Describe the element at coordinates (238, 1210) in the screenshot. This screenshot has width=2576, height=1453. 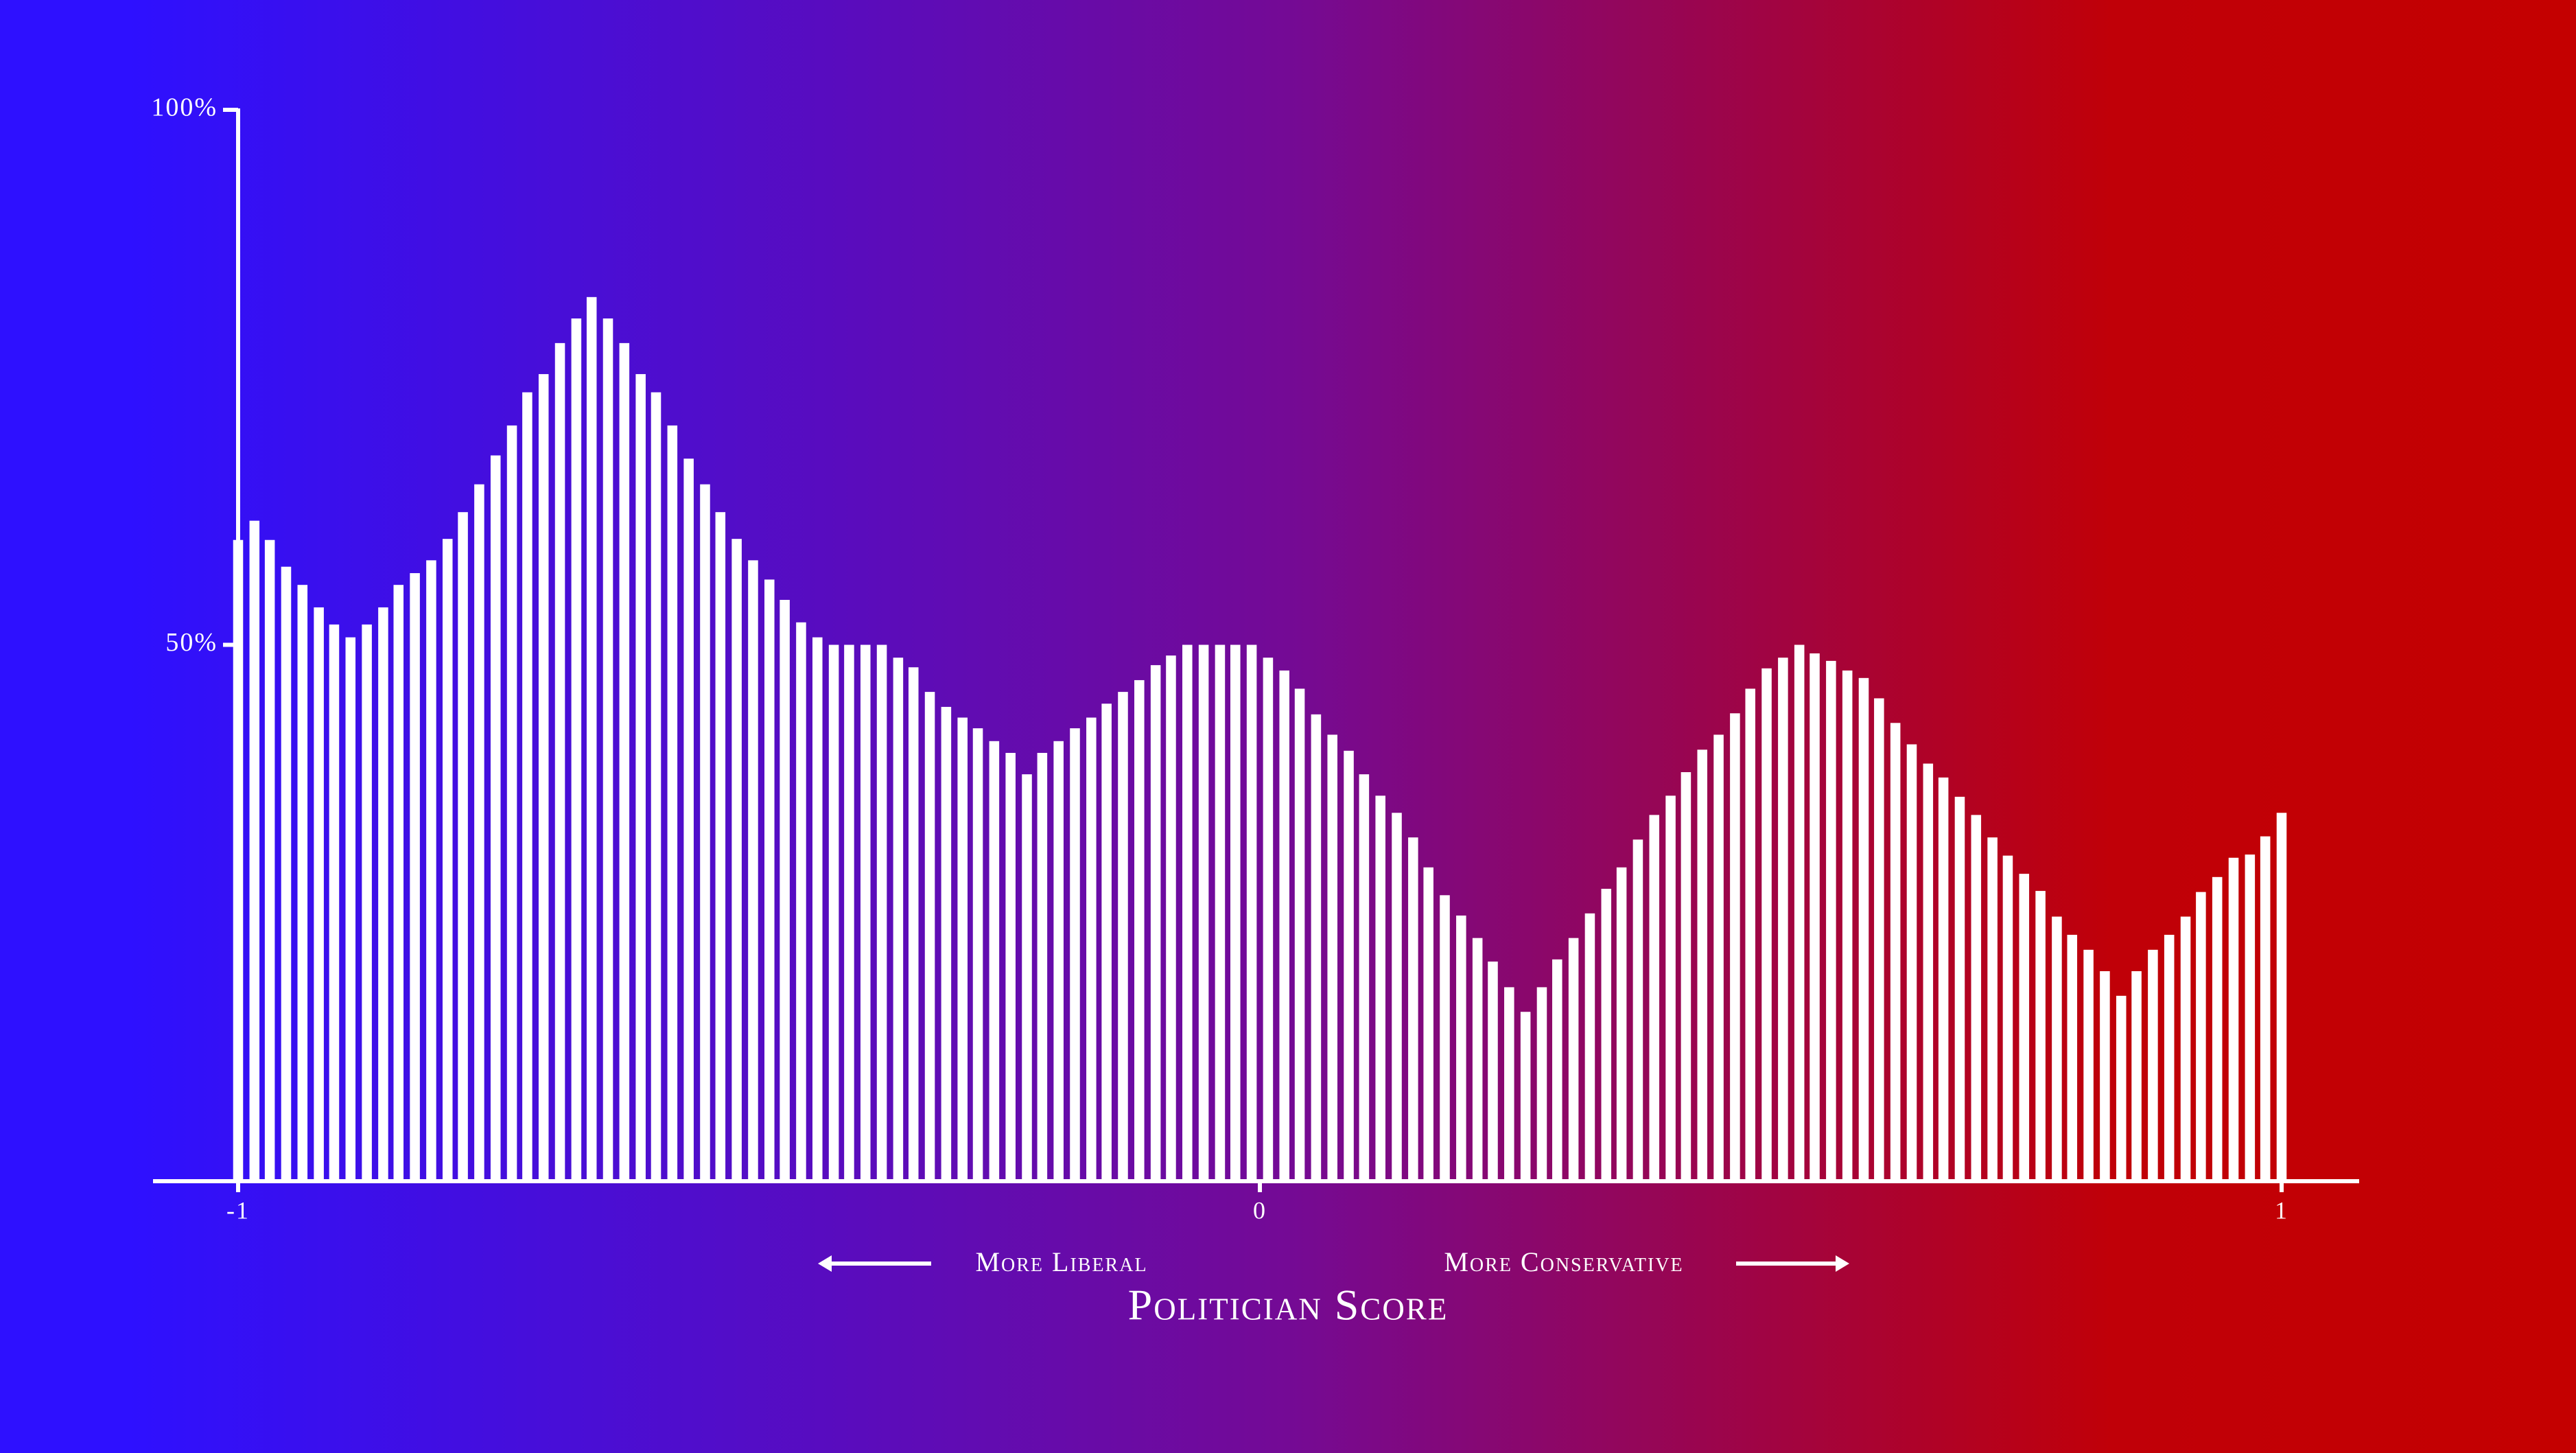
I see `x-tick-label: -1` at that location.